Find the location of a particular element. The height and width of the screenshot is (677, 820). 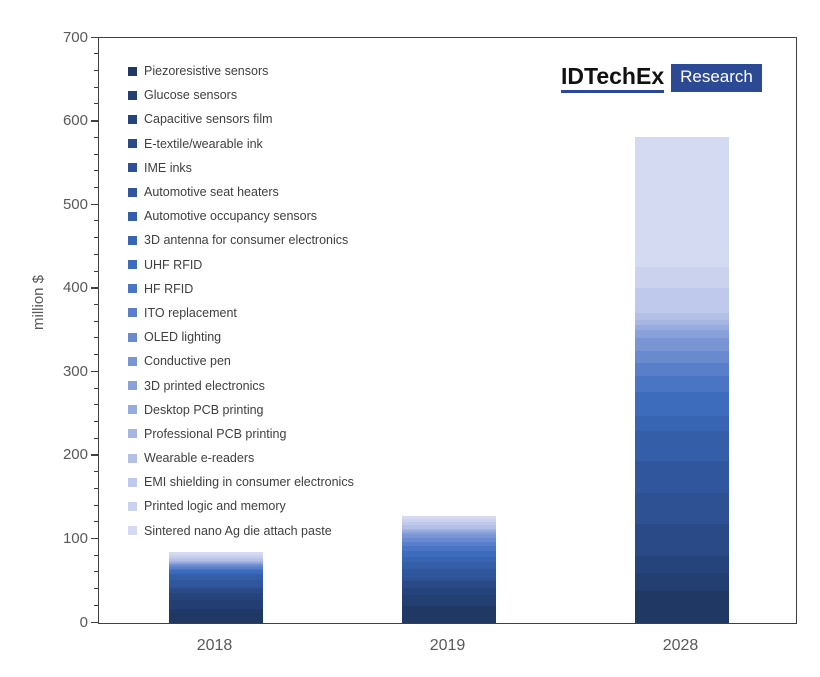

y-tick-label: 400 is located at coordinates (75, 288).